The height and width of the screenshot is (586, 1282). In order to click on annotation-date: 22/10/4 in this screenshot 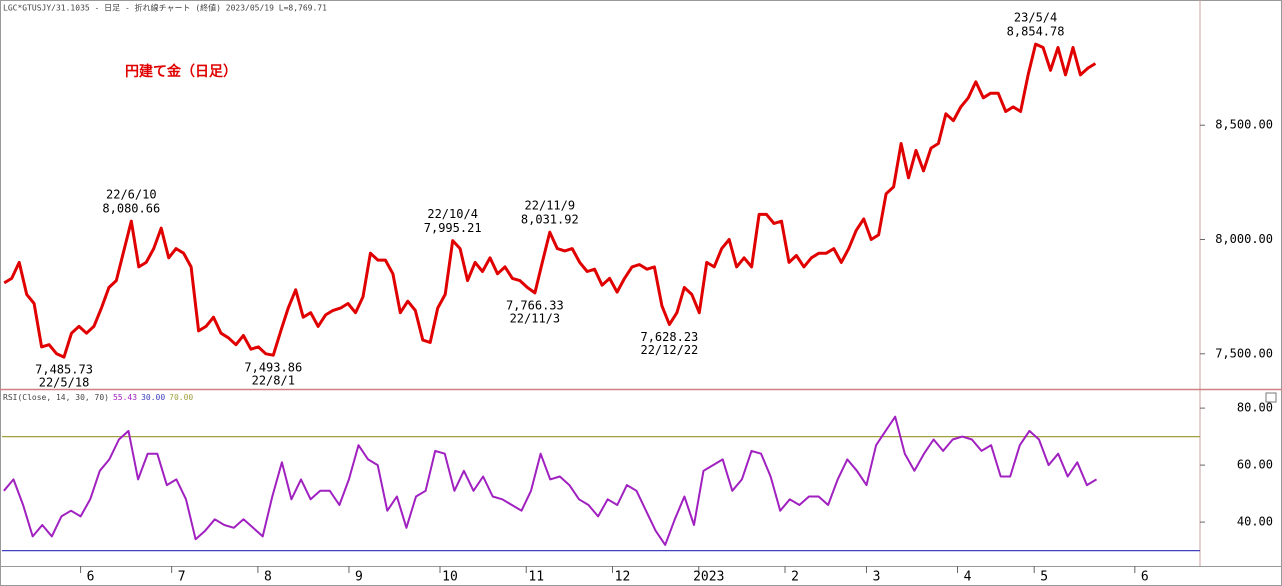, I will do `click(452, 214)`.